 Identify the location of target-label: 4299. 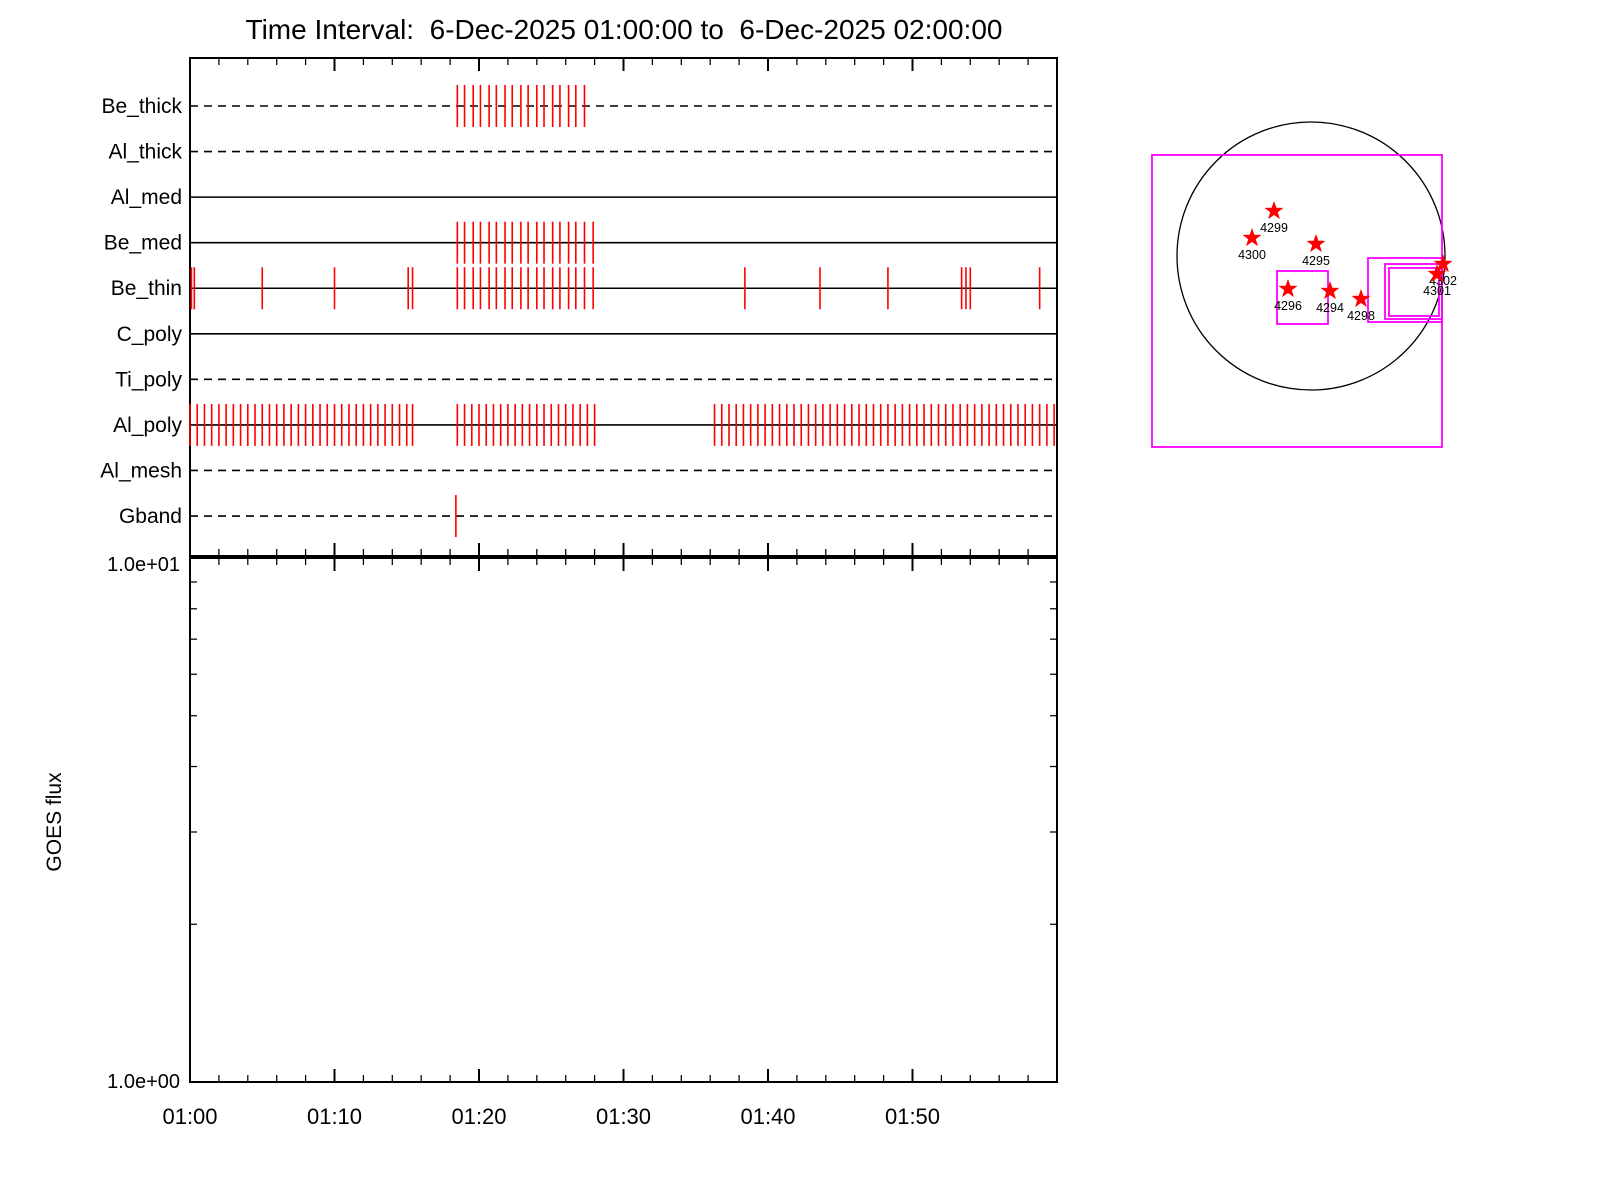
(1274, 228).